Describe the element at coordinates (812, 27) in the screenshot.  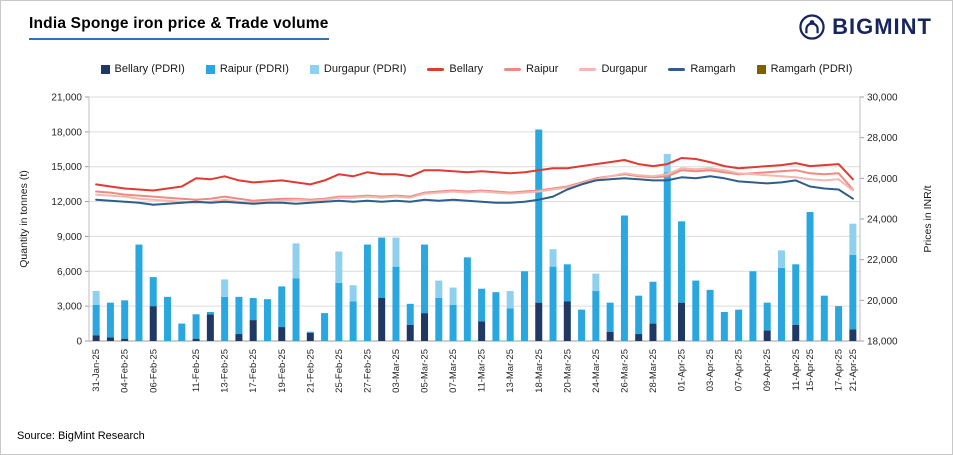
I see `bigmint-logo-icon` at that location.